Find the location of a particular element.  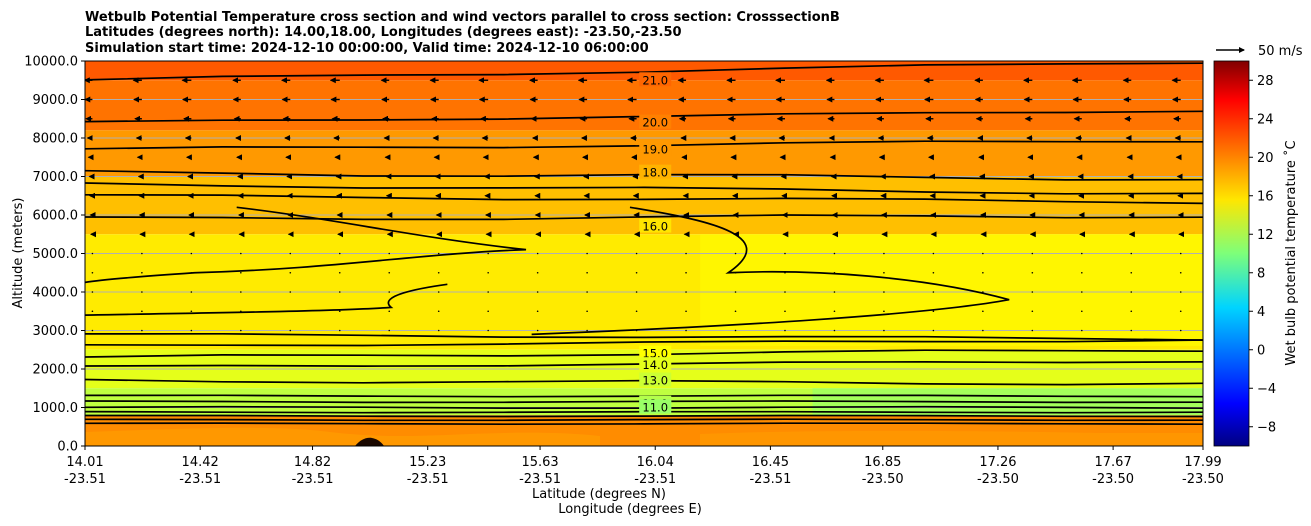

colorbar-tick-label: 24 is located at coordinates (1265, 119).